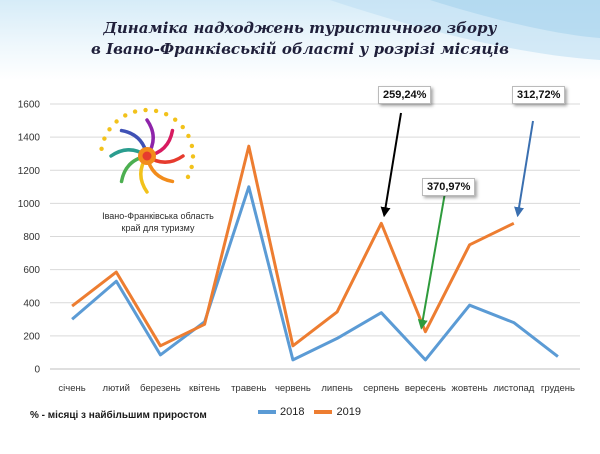 Image resolution: width=600 pixels, height=454 pixels. What do you see at coordinates (160, 388) in the screenshot?
I see `x-tick-label: березень` at bounding box center [160, 388].